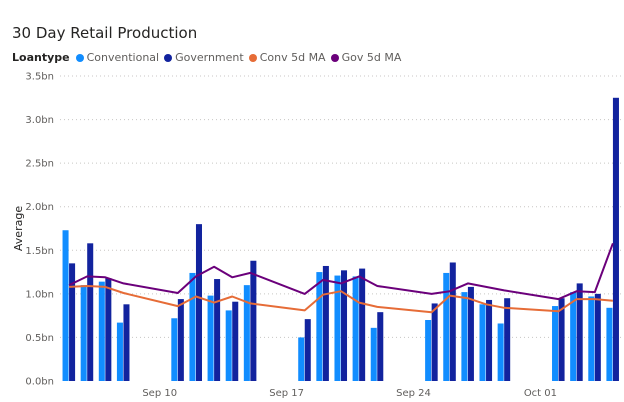  I want to click on legend-label-conv-5d-ma: Conv 5d MA, so click(292, 57).